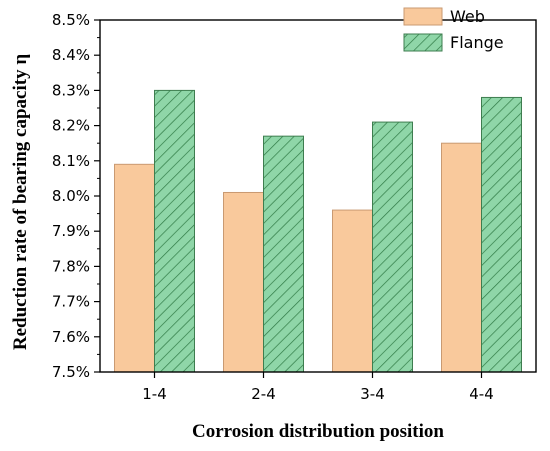 Image resolution: width=550 pixels, height=451 pixels. Describe the element at coordinates (71, 302) in the screenshot. I see `y-tick-label: 7.7%` at that location.